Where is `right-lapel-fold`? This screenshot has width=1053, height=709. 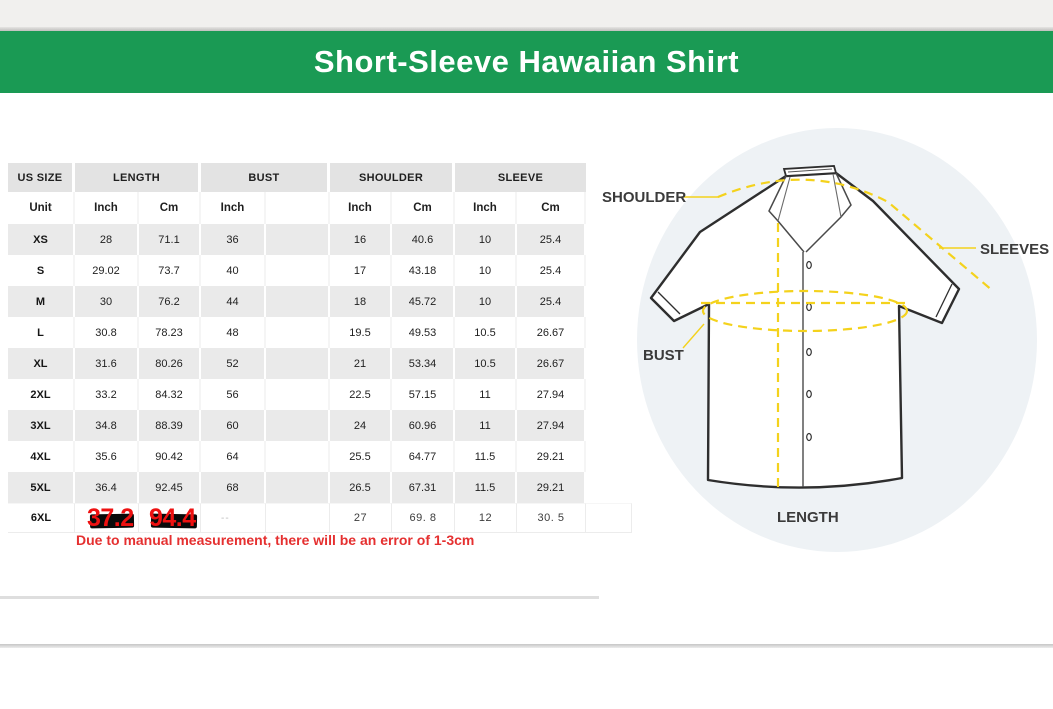
right-lapel-fold is located at coordinates (837, 195).